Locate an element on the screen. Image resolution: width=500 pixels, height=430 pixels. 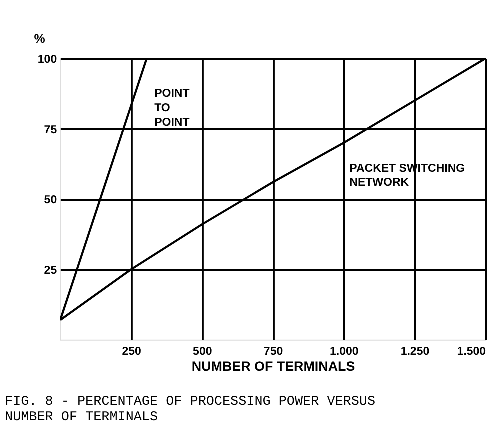
x-tick-label: 1.250 is located at coordinates (415, 352).